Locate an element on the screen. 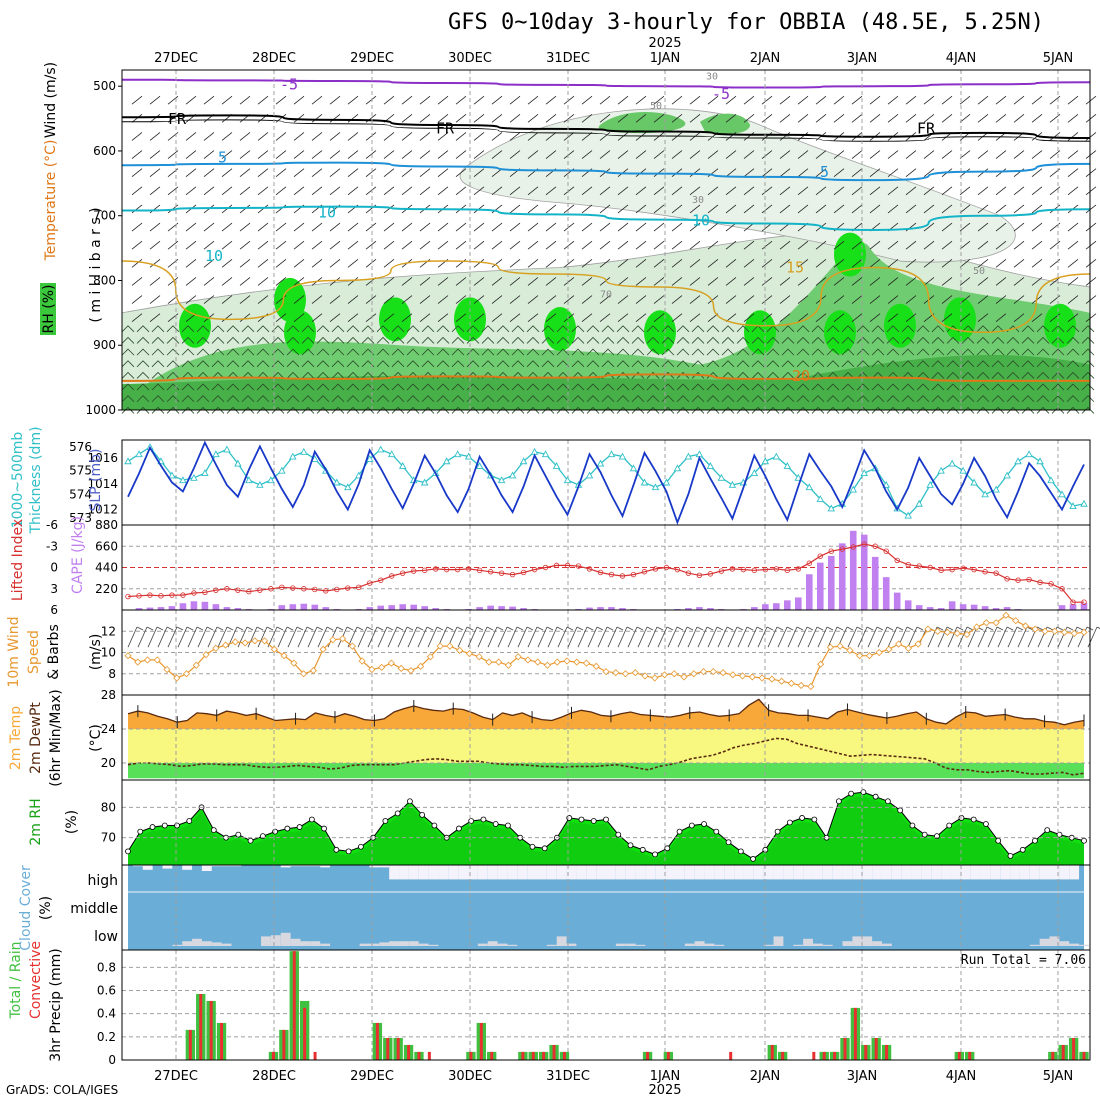 The width and height of the screenshot is (1100, 1100). pressure-tick-label: 500 is located at coordinates (104, 86).